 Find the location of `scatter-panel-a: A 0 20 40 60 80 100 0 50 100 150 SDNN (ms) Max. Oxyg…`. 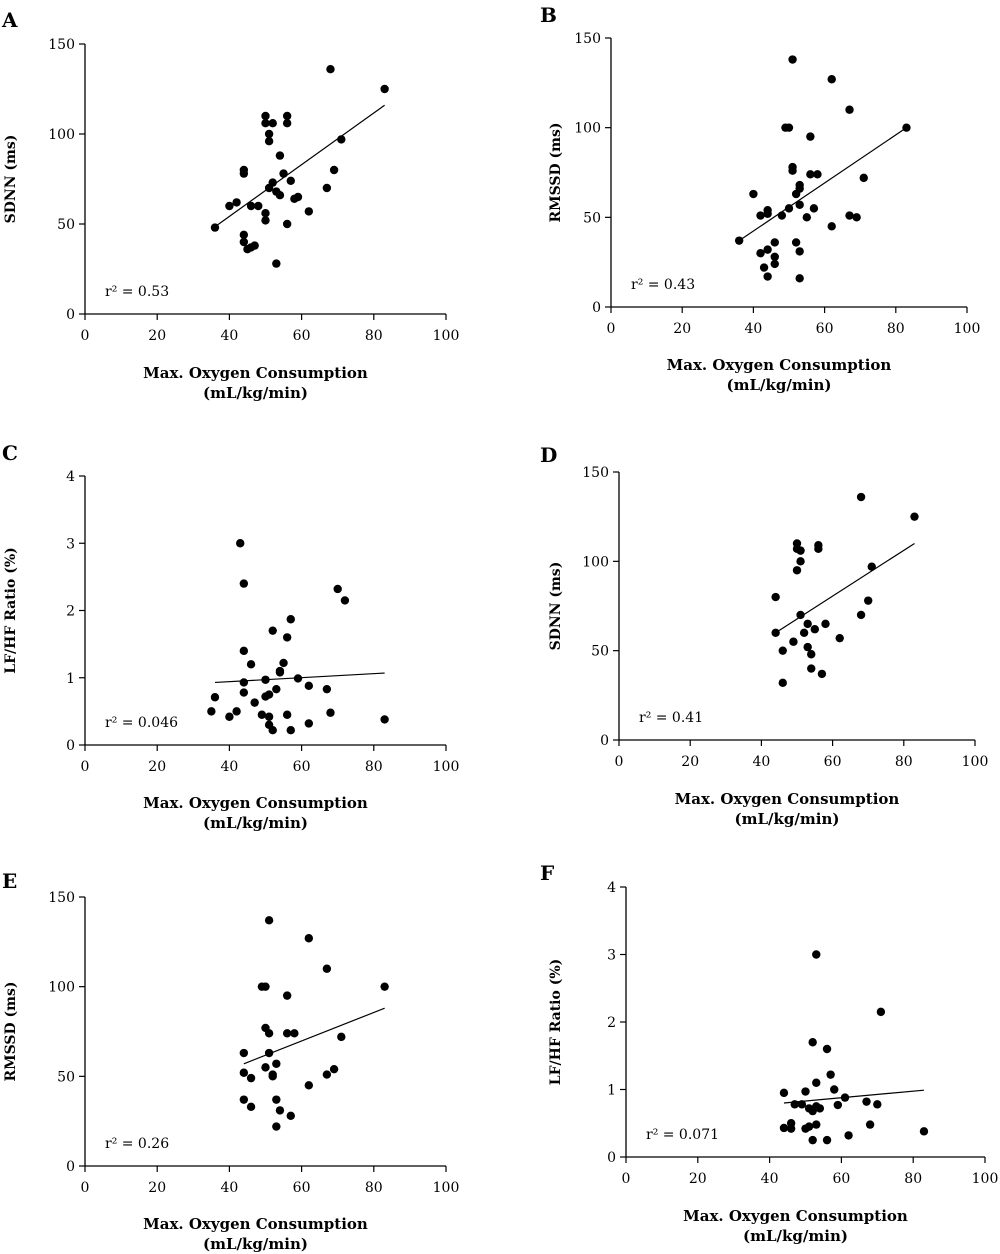

scatter-panel-a: A 0 20 40 60 80 100 0 50 100 150 SDNN (ms) Max. Oxyg… is located at coordinates (230, 205).